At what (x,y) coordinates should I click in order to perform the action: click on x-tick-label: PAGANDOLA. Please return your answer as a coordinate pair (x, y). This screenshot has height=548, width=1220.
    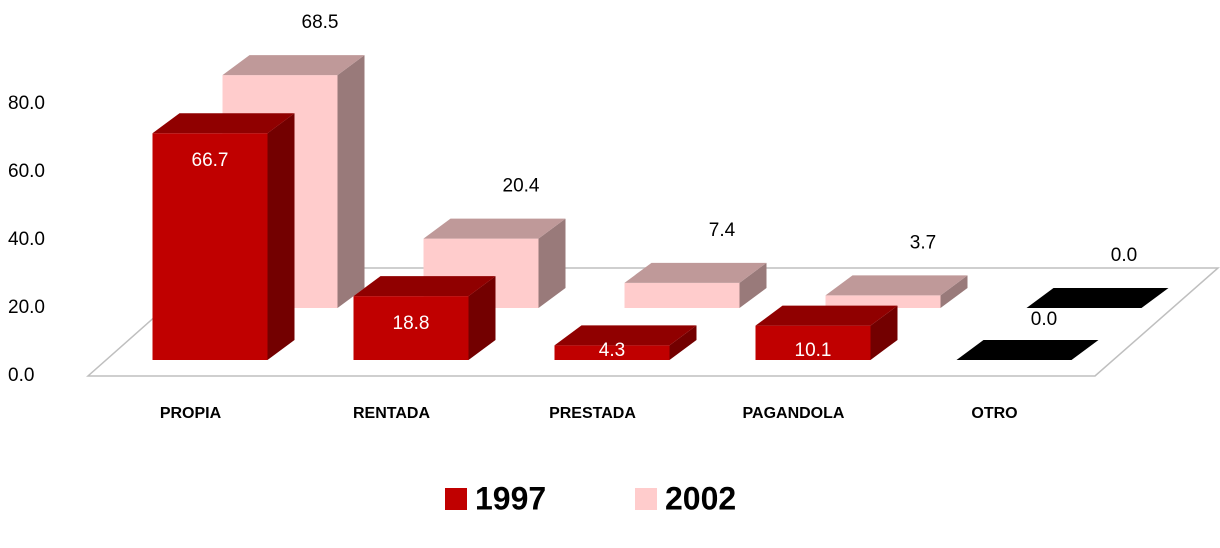
    Looking at the image, I should click on (794, 413).